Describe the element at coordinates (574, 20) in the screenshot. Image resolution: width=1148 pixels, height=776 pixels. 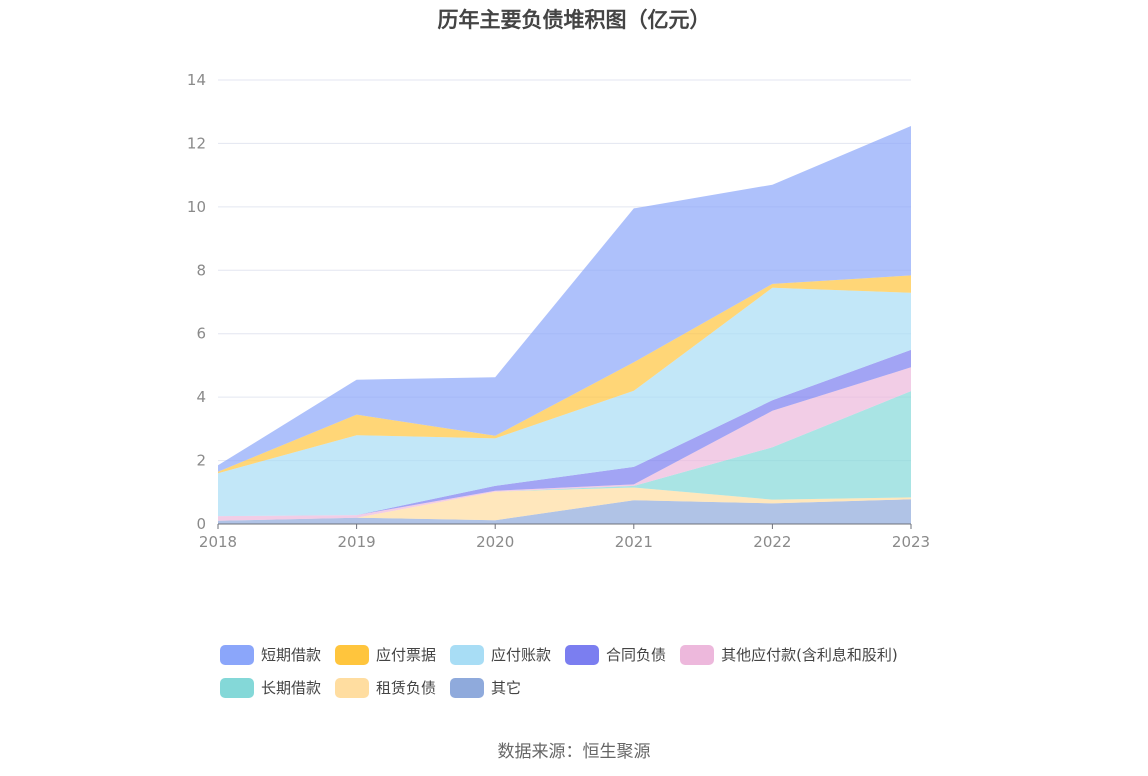
I see `chart-title: 历年主要负债堆积图（亿元）` at that location.